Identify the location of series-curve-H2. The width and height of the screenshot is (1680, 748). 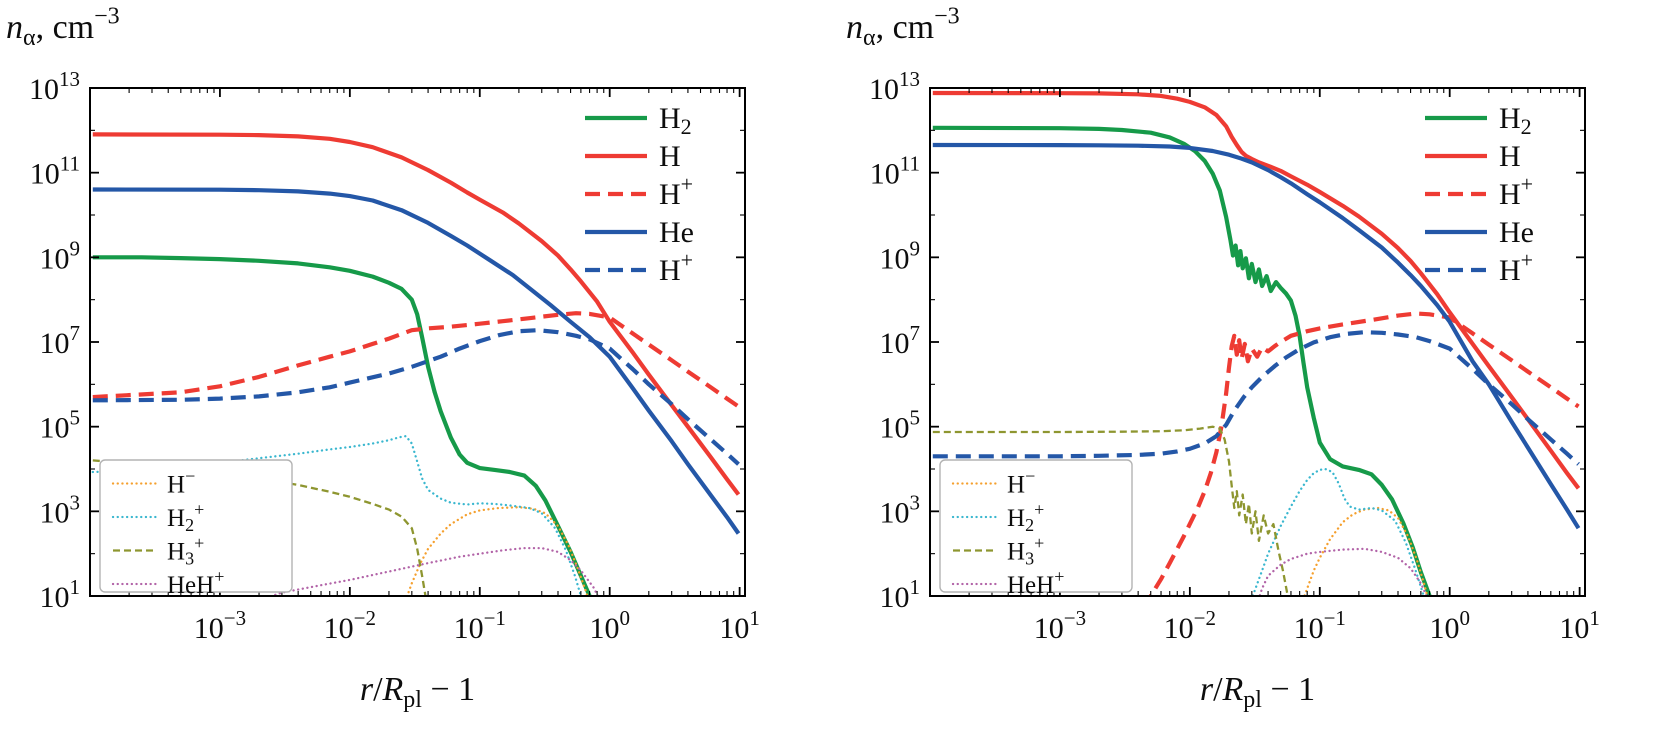
(342, 425).